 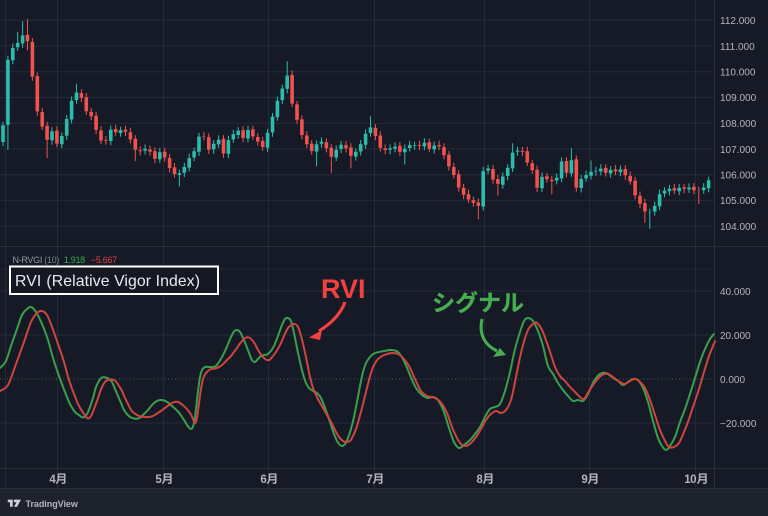 What do you see at coordinates (738, 227) in the screenshot?
I see `svg-text: 104.000` at bounding box center [738, 227].